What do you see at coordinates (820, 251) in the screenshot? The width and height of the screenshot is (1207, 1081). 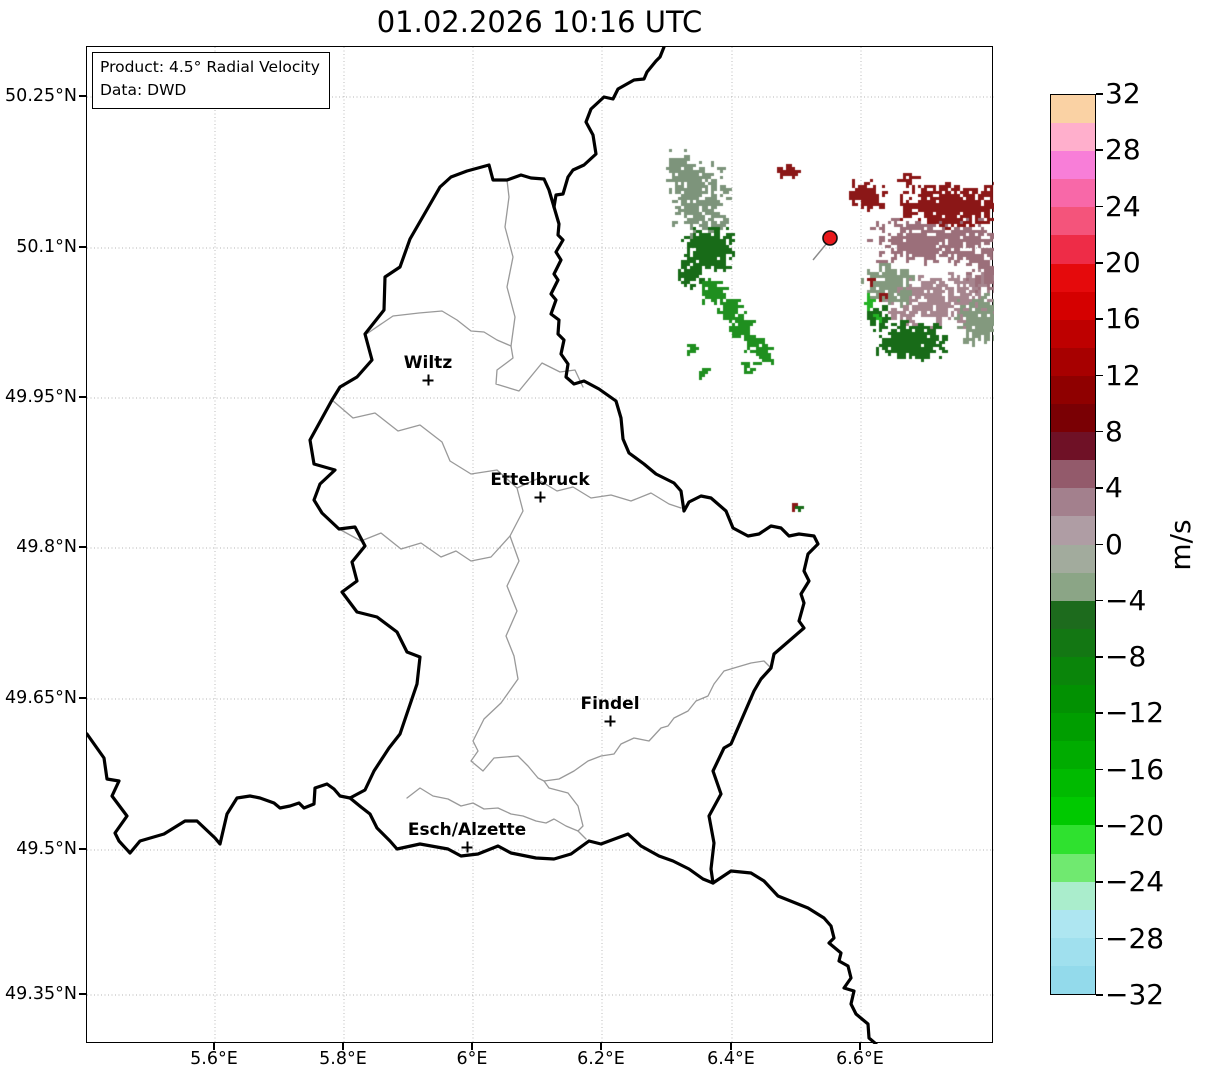 I see `site-marker-leader-line` at bounding box center [820, 251].